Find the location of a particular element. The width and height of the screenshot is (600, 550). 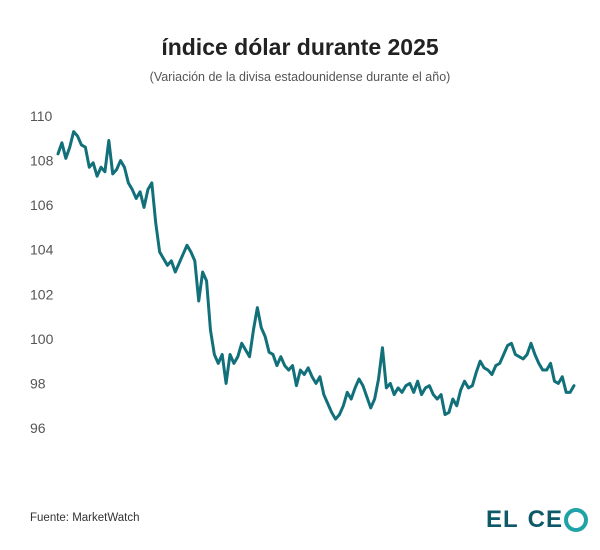

y-tick-label: 100 is located at coordinates (42, 339).